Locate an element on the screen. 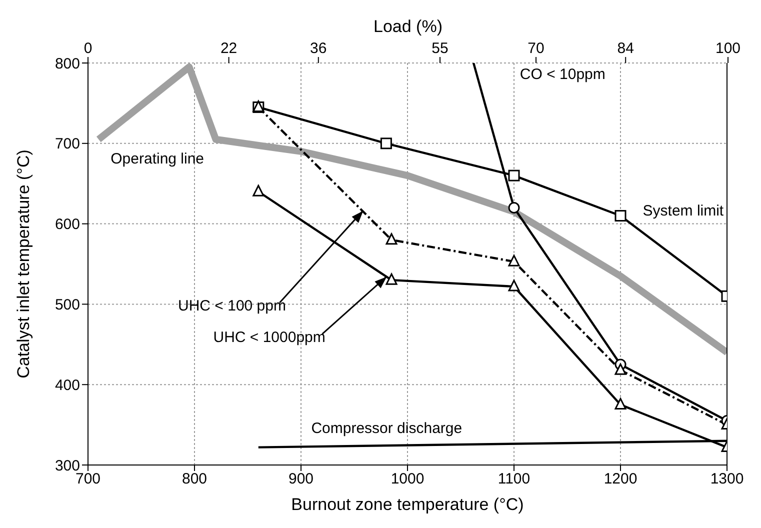  annotation: UHC < 1000ppm is located at coordinates (269, 337).